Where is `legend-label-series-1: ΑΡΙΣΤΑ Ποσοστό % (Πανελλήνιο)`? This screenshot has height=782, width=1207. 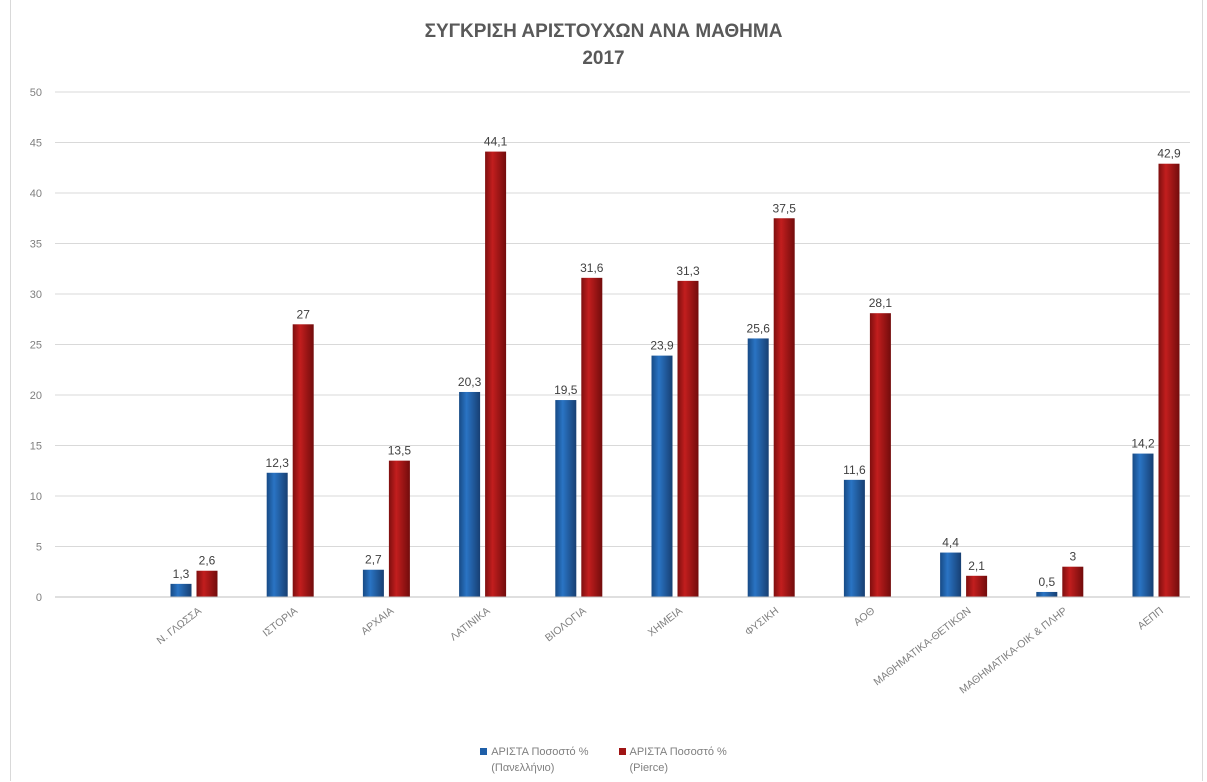
legend-label-series-1: ΑΡΙΣΤΑ Ποσοστό % (Πανελλήνιο) is located at coordinates (540, 760).